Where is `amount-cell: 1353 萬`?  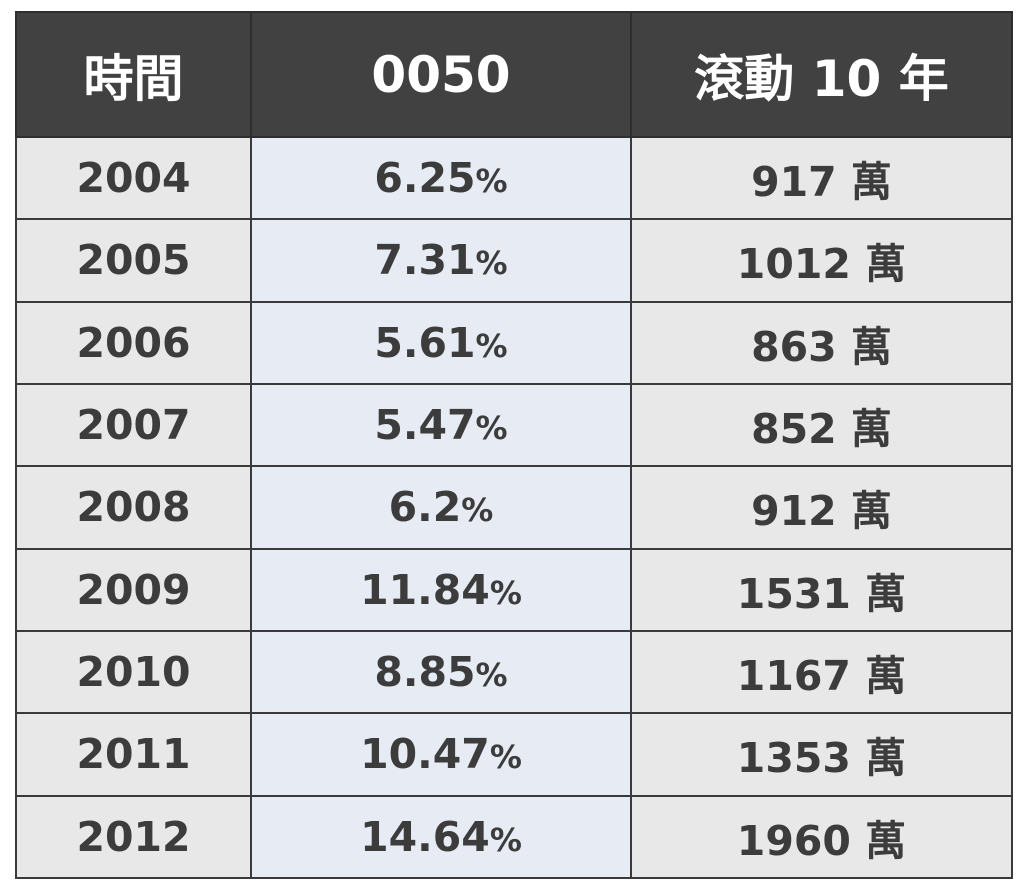
amount-cell: 1353 萬 is located at coordinates (821, 754).